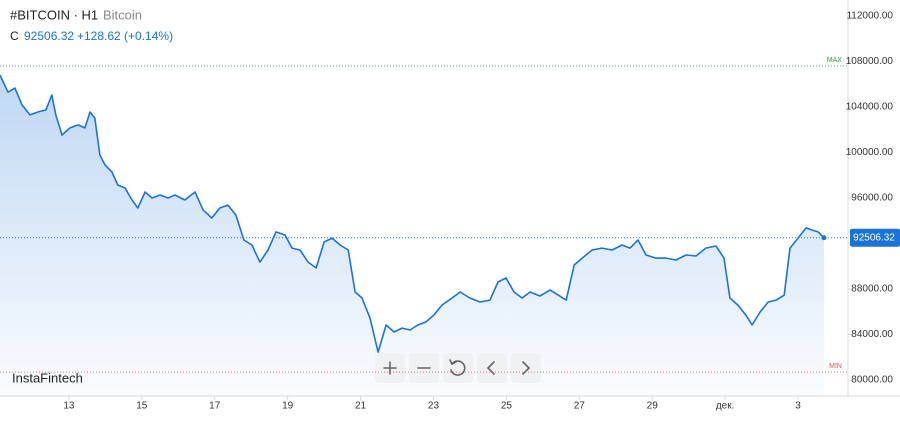 The height and width of the screenshot is (429, 900). I want to click on close-value: 92506.32, so click(49, 36).